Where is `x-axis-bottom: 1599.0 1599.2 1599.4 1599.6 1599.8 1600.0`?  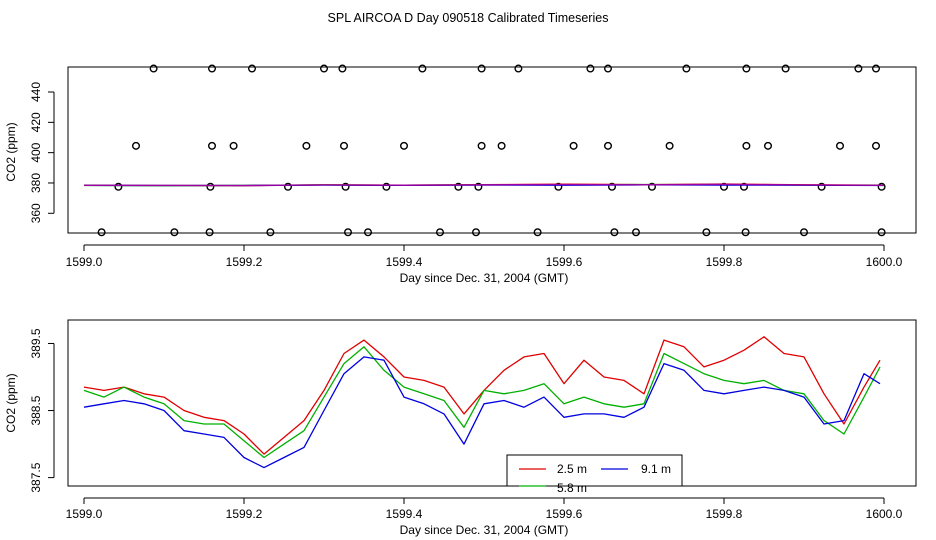 x-axis-bottom: 1599.0 1599.2 1599.4 1599.6 1599.8 1600.0 is located at coordinates (484, 509).